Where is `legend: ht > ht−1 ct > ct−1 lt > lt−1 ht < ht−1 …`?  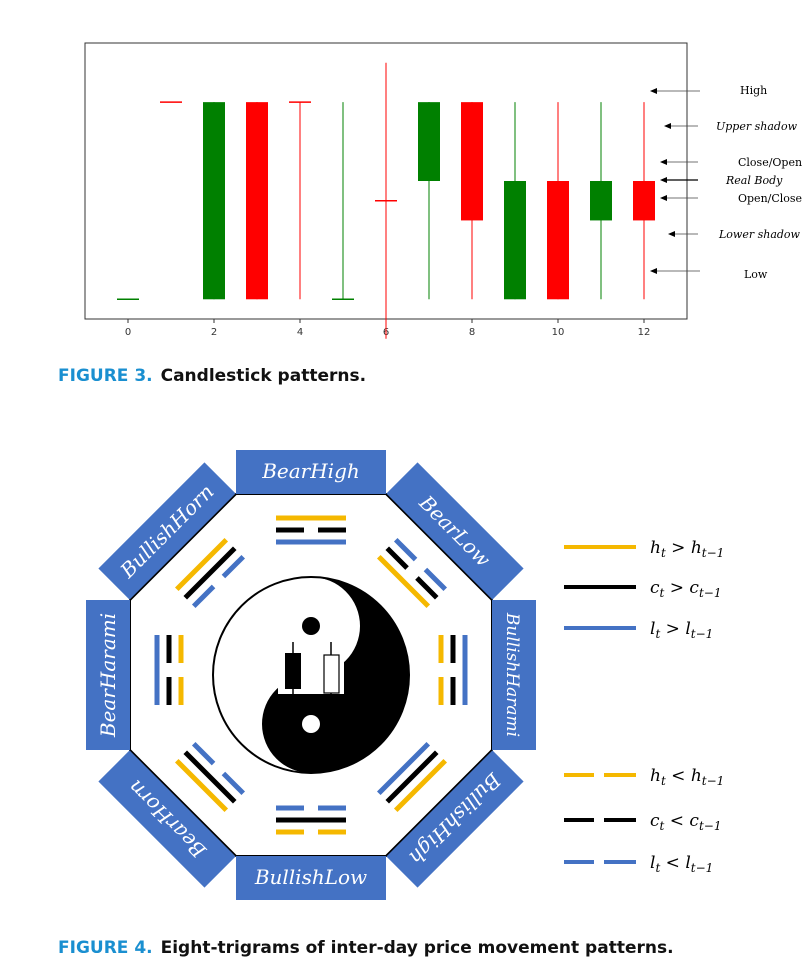
legend: ht > ht−1 ct > ct−1 lt > lt−1 ht < ht−1 … is located at coordinates (644, 706).